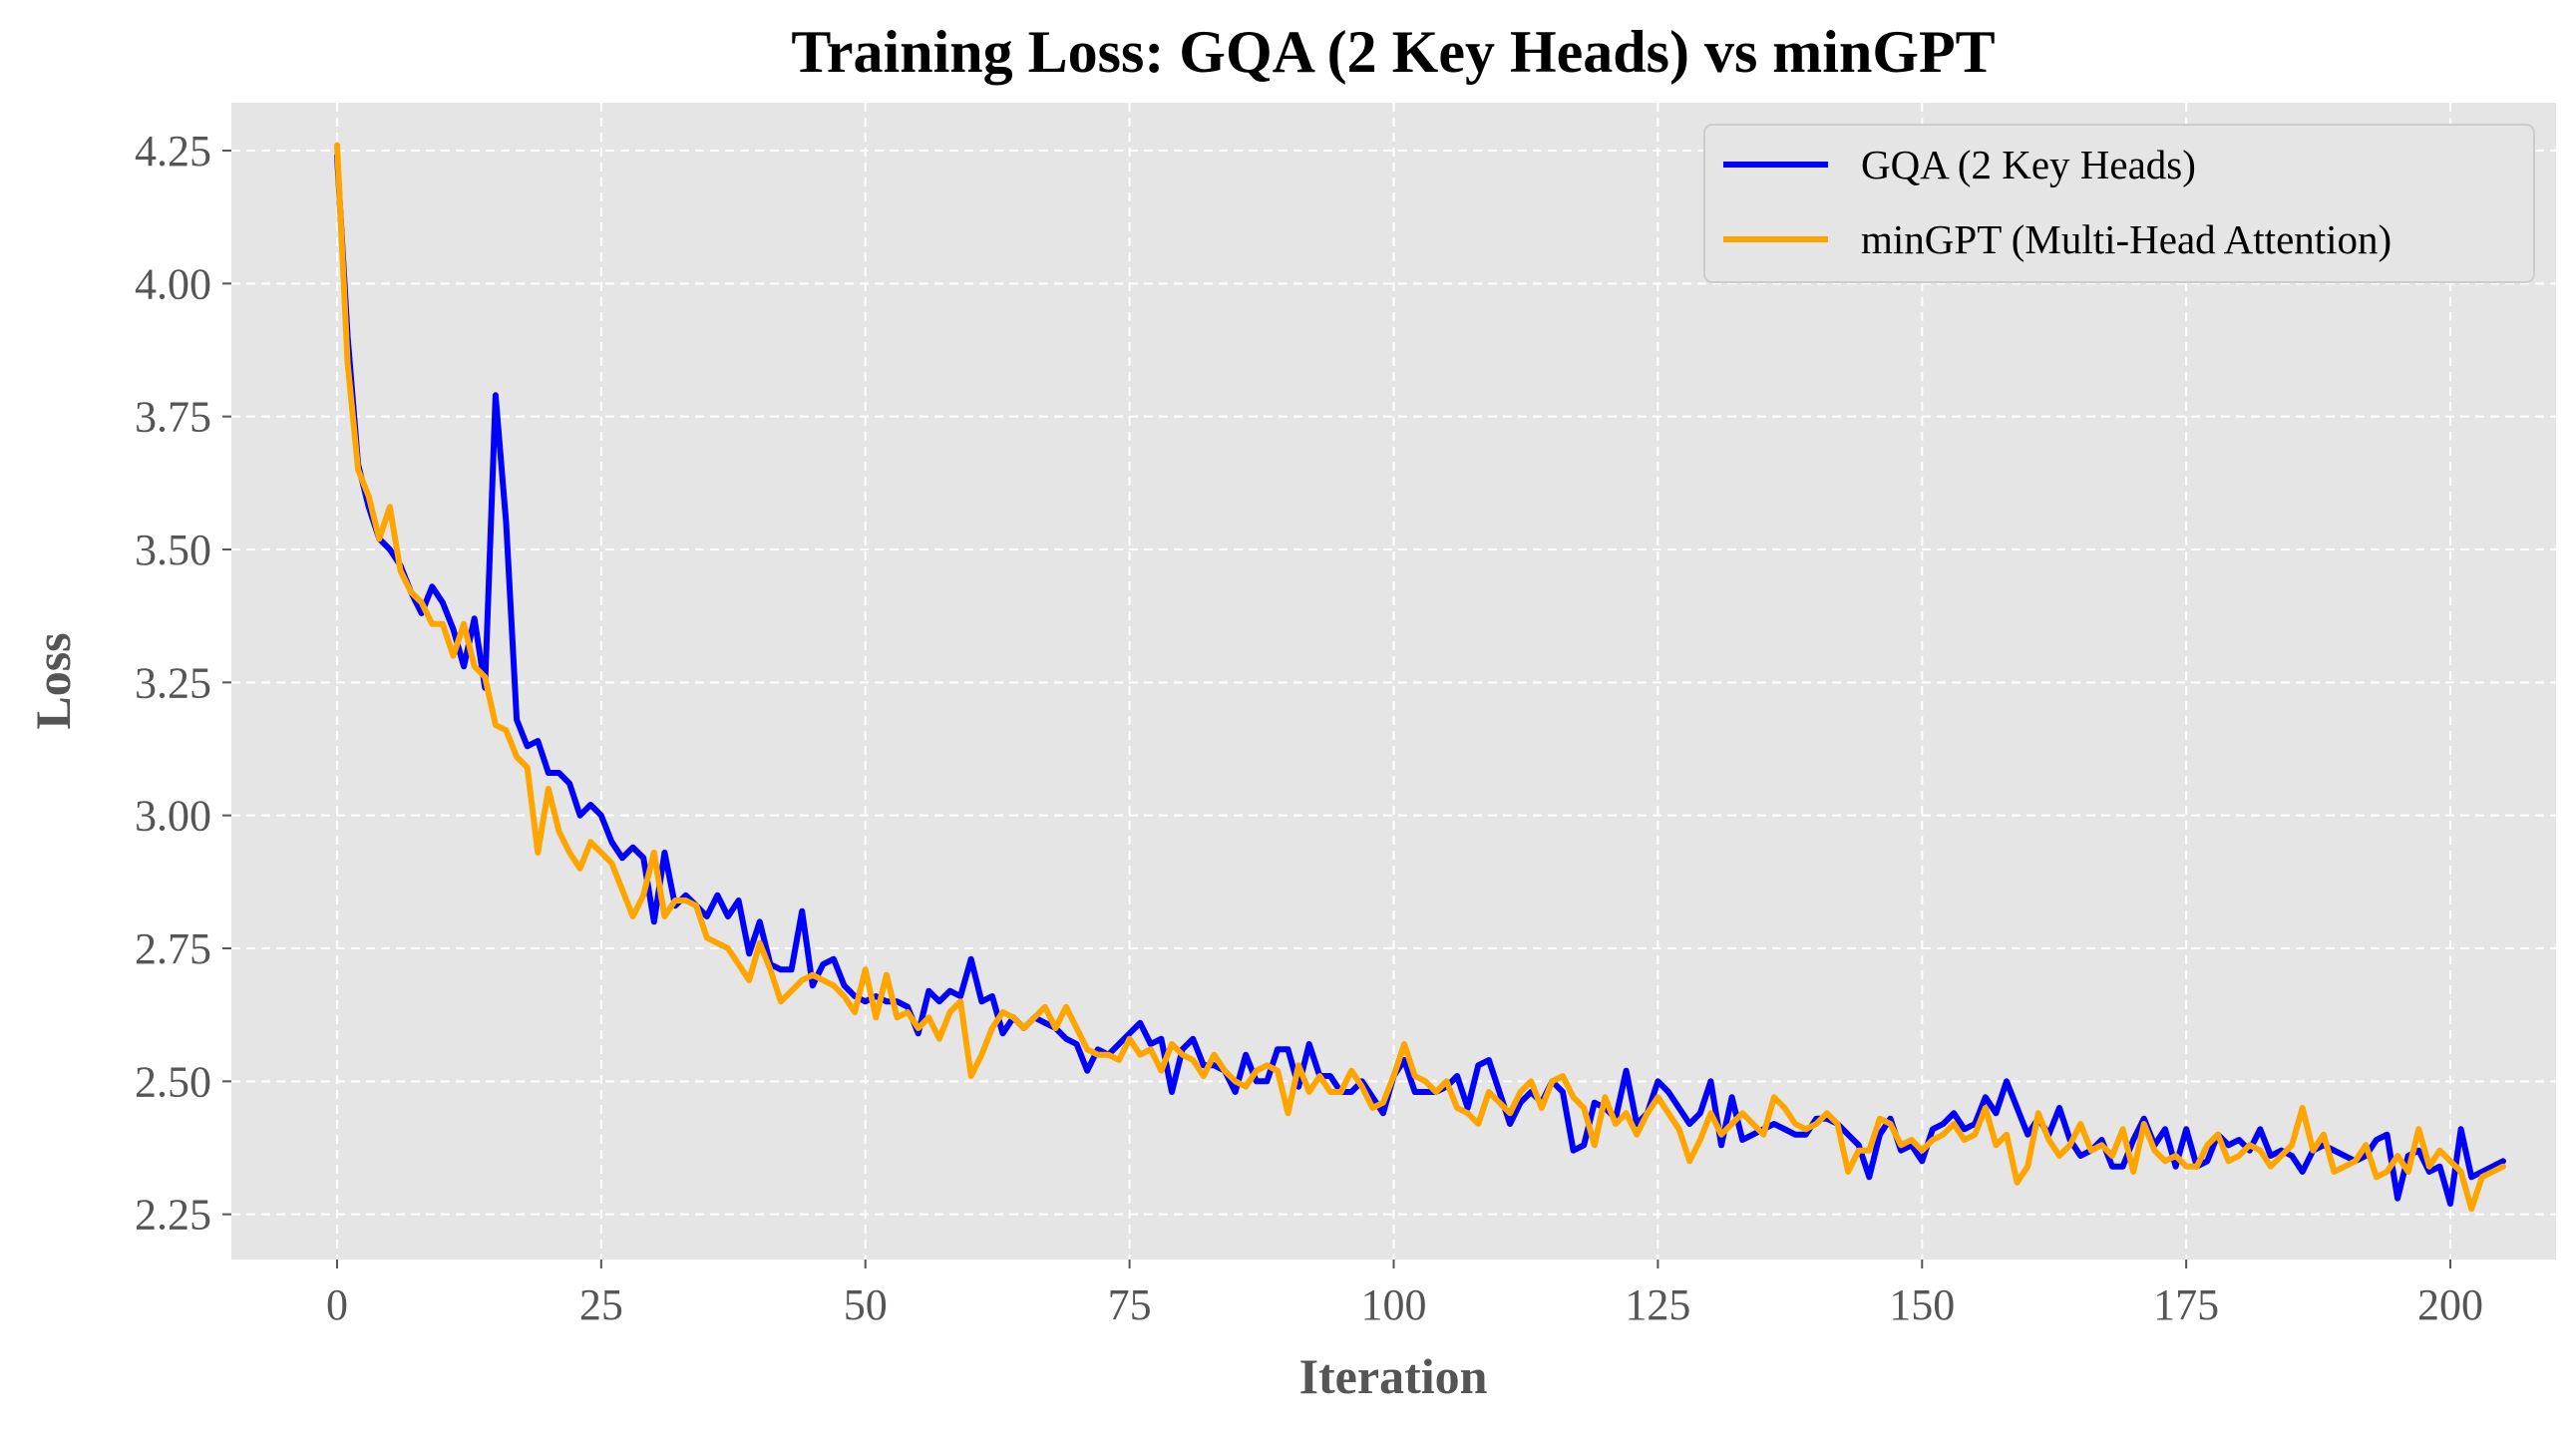 The image size is (2576, 1437). Describe the element at coordinates (1922, 1304) in the screenshot. I see `x-tick-label: 150` at that location.